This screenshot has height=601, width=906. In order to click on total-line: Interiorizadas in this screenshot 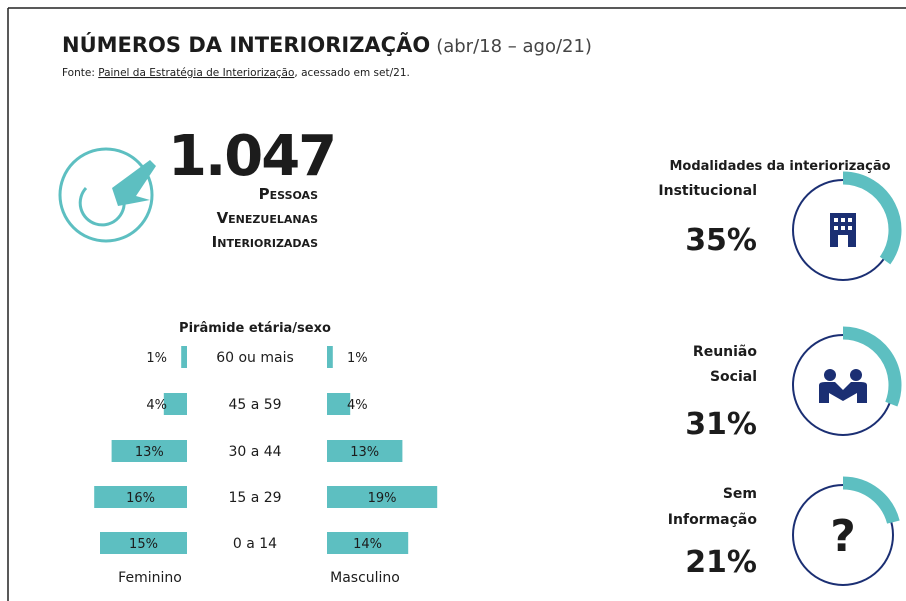, I will do `click(265, 242)`.